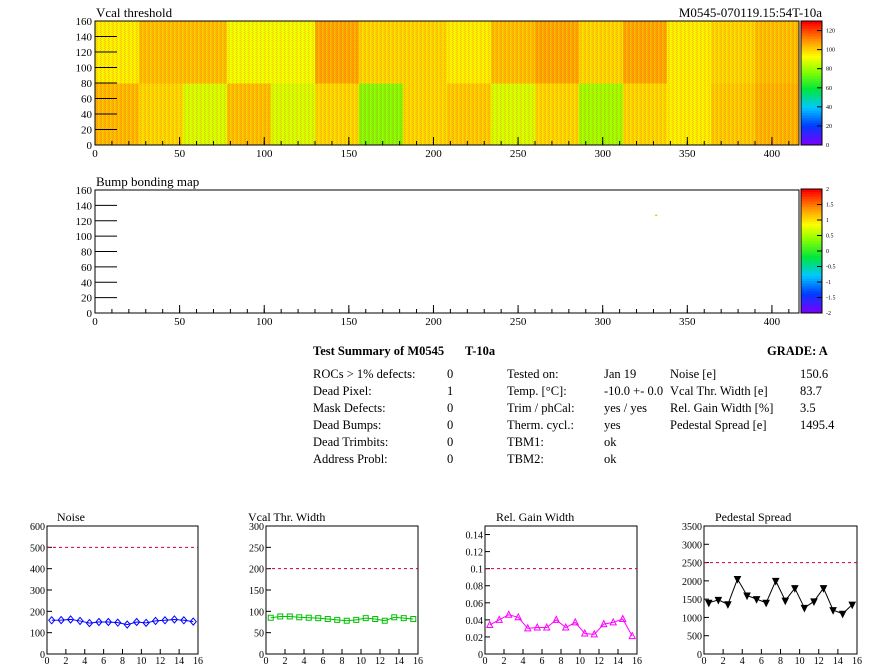  I want to click on bump-y-tick-label: 100, so click(84, 237).